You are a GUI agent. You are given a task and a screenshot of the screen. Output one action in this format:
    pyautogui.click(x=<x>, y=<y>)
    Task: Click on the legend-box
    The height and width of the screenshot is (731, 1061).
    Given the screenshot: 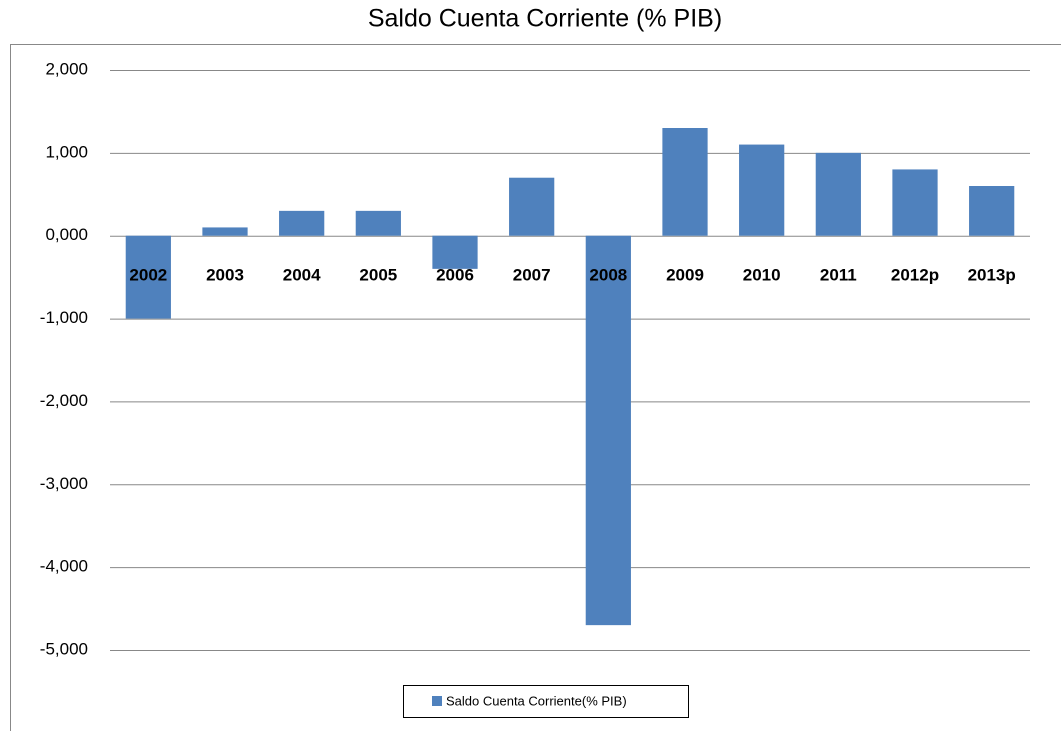 What is the action you would take?
    pyautogui.click(x=546, y=701)
    